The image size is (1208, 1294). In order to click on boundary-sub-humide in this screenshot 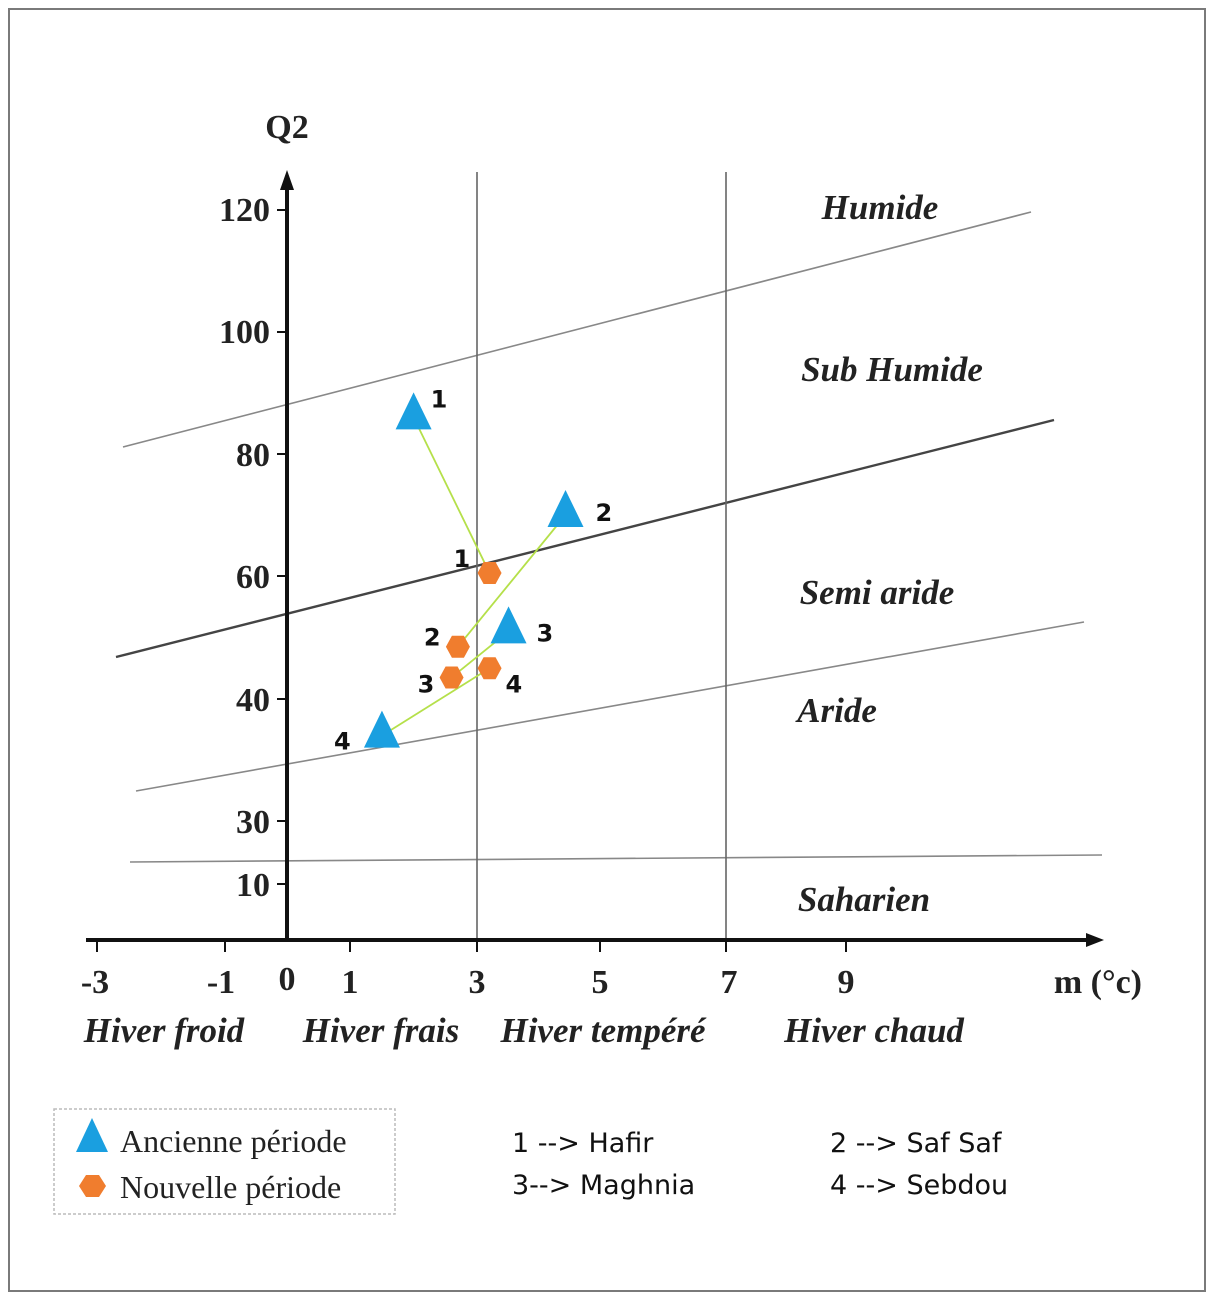, I will do `click(585, 538)`.